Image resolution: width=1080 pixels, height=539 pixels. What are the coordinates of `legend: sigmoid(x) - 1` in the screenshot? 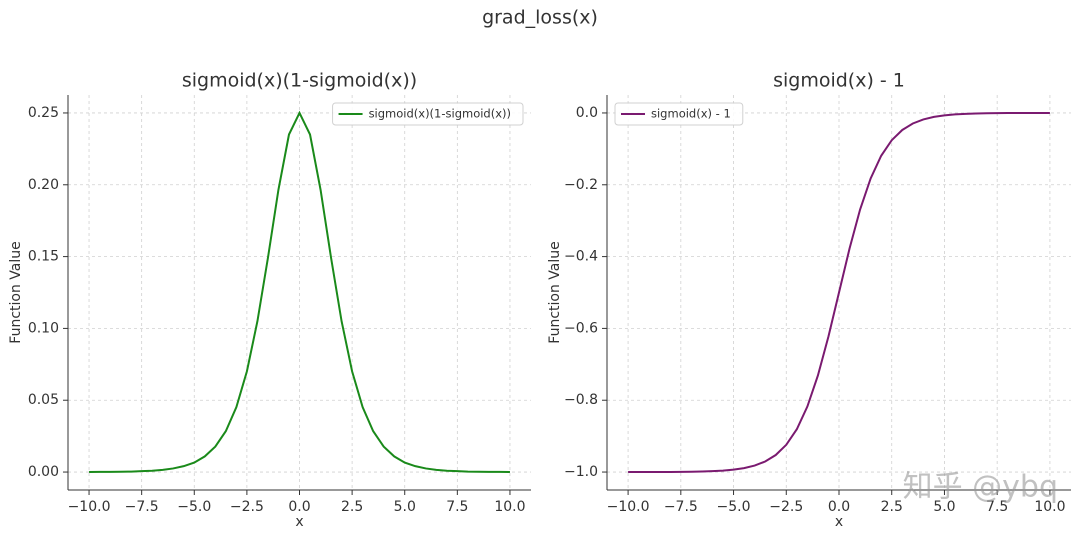 It's located at (679, 114).